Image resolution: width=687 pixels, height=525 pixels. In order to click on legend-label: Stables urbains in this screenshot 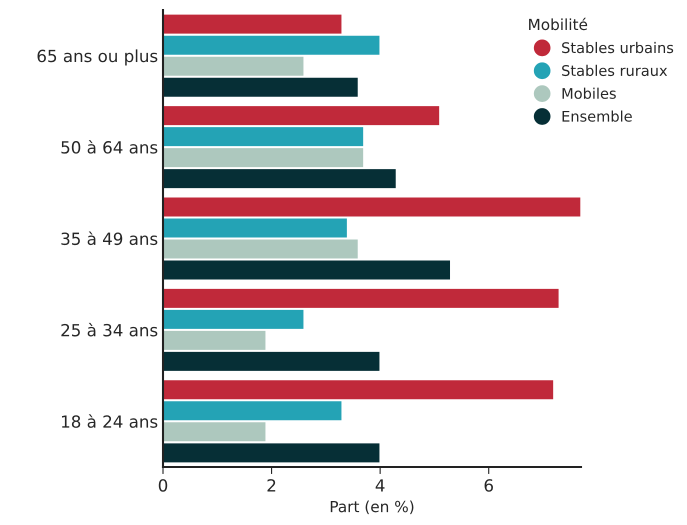, I will do `click(618, 48)`.